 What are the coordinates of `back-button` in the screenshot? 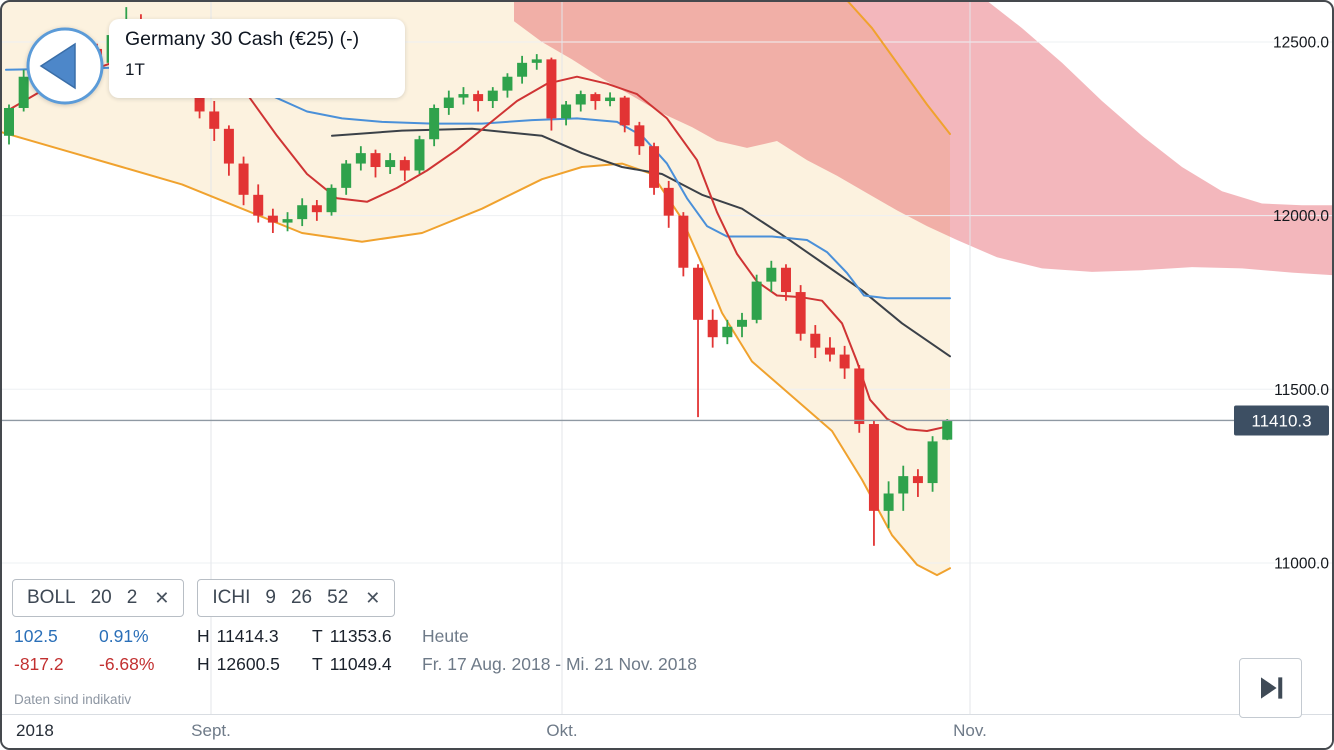 It's located at (65, 66).